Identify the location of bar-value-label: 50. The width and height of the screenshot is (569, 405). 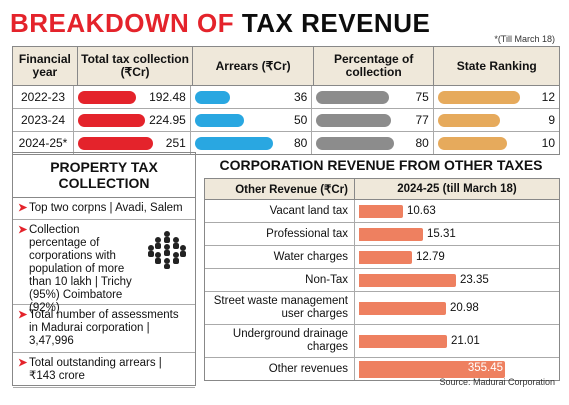
(300, 120).